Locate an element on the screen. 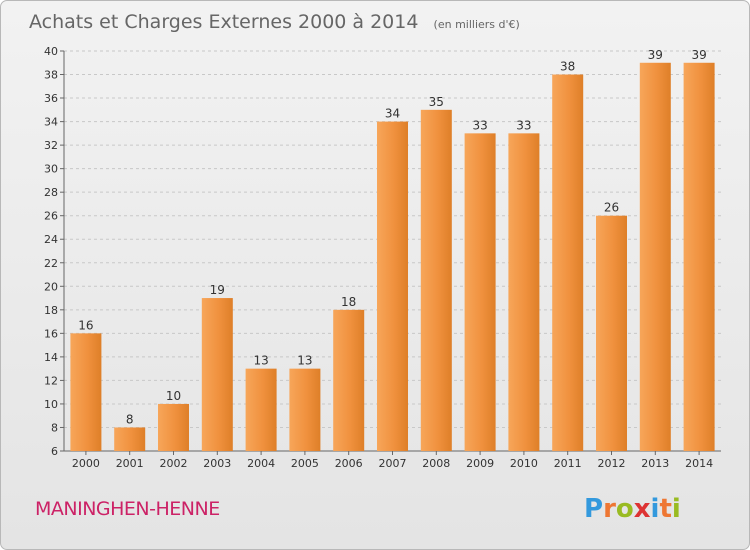  value-label-2004: 13 is located at coordinates (260, 361).